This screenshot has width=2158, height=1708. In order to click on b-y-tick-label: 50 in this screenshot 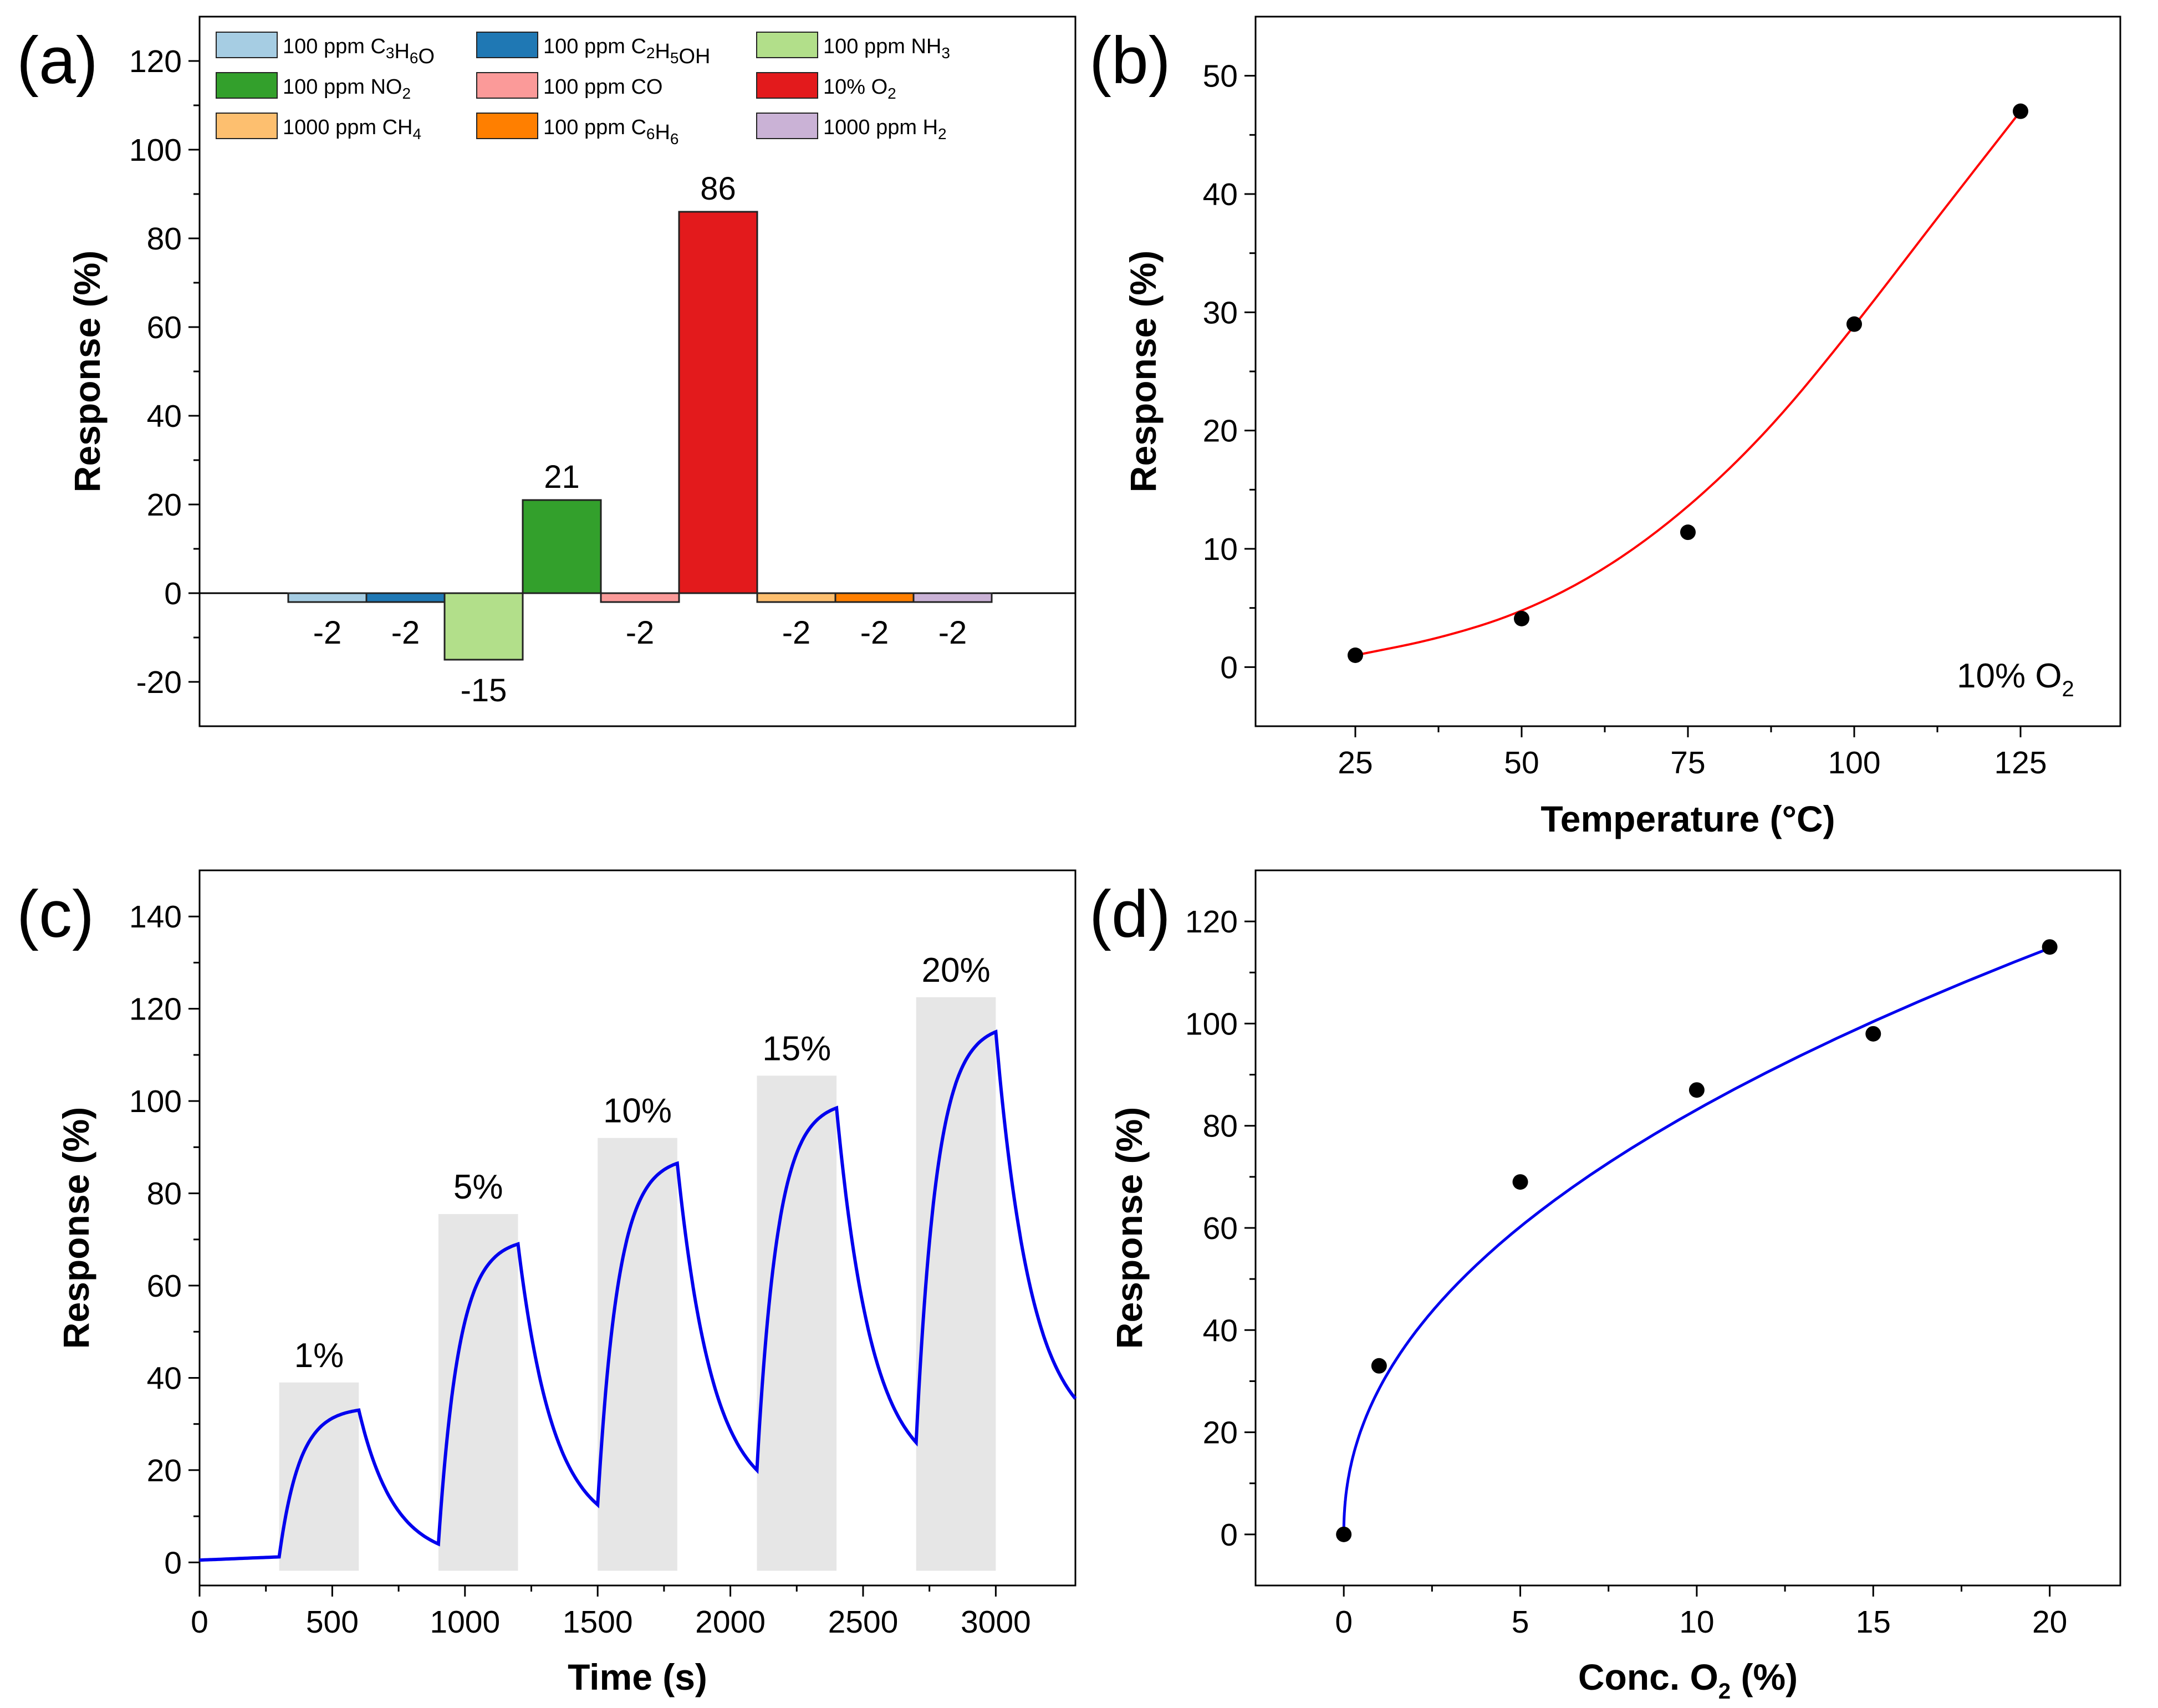, I will do `click(1221, 76)`.